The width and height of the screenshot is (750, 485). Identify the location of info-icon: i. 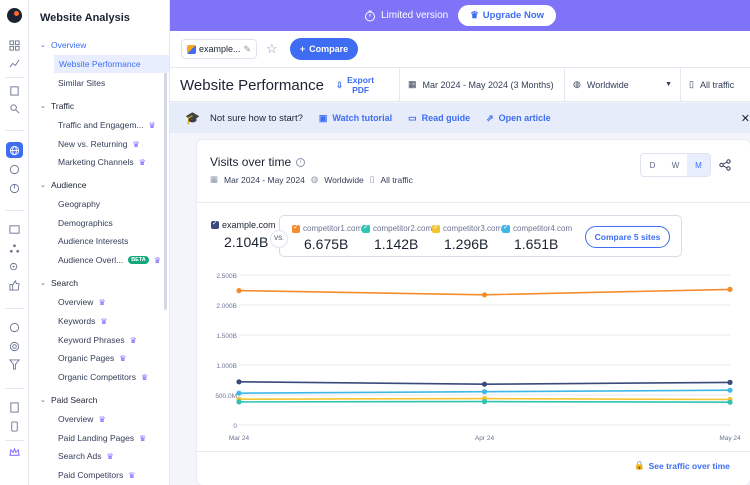
(301, 162).